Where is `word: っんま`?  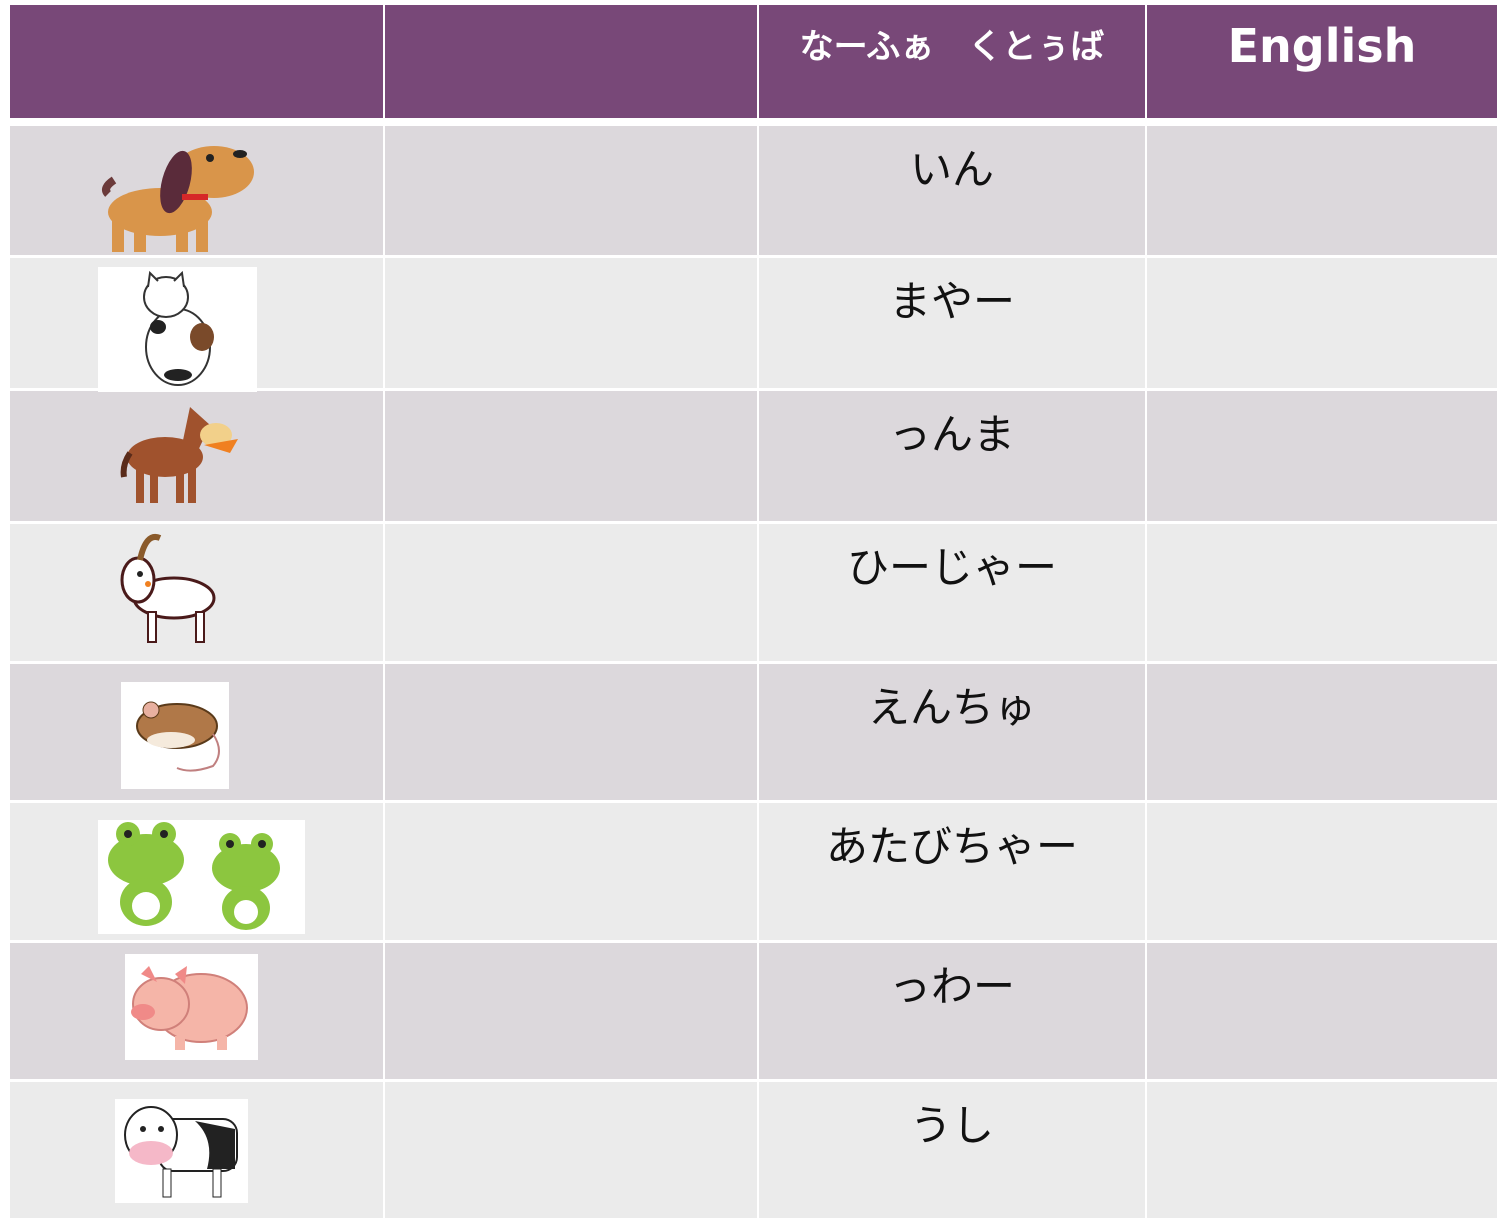
word: っんま is located at coordinates (951, 434).